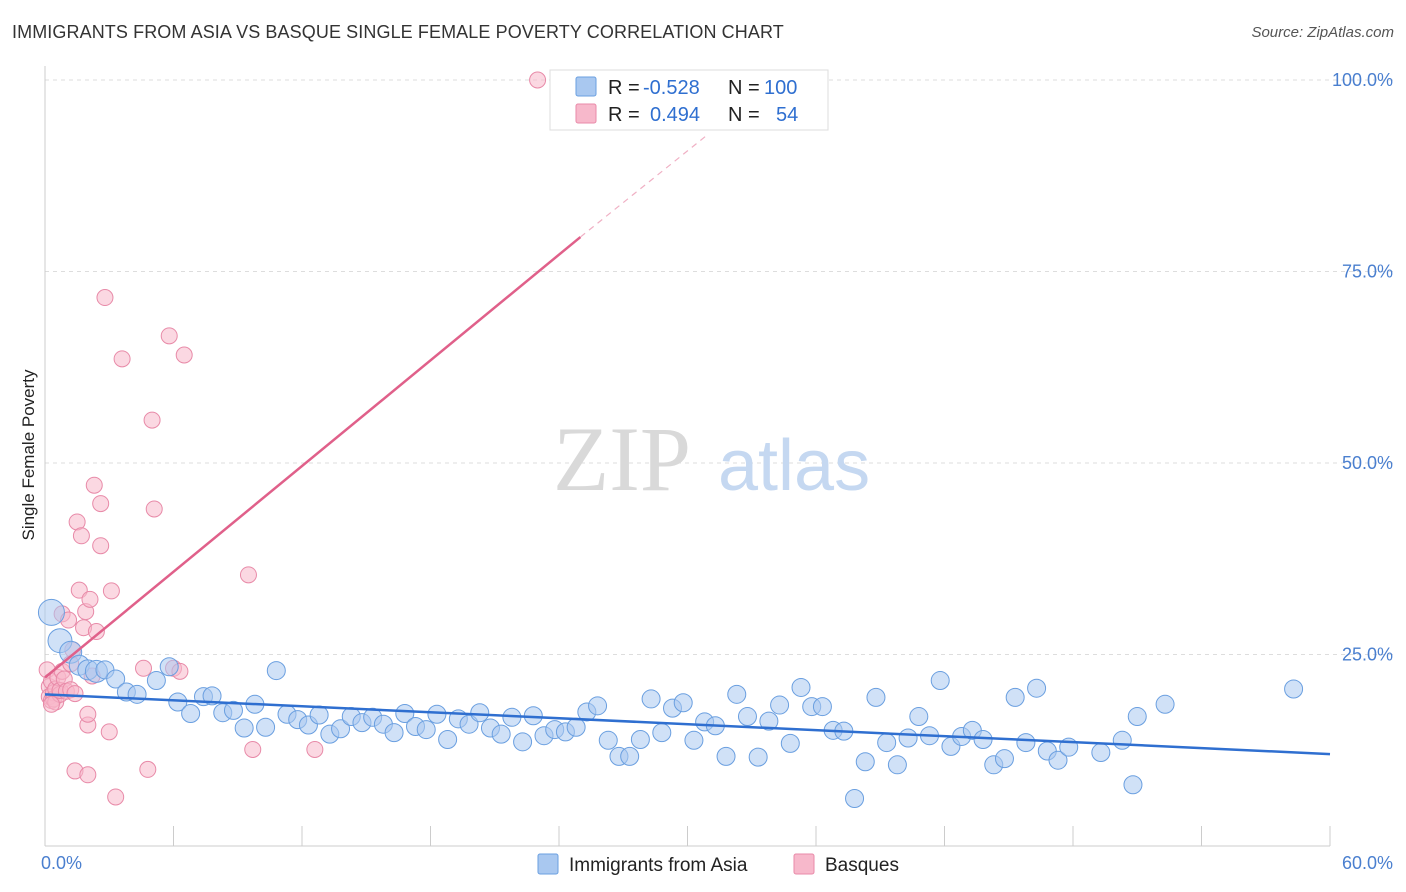  Describe the element at coordinates (1367, 863) in the screenshot. I see `x-tick-label-end: 60.0%` at that location.